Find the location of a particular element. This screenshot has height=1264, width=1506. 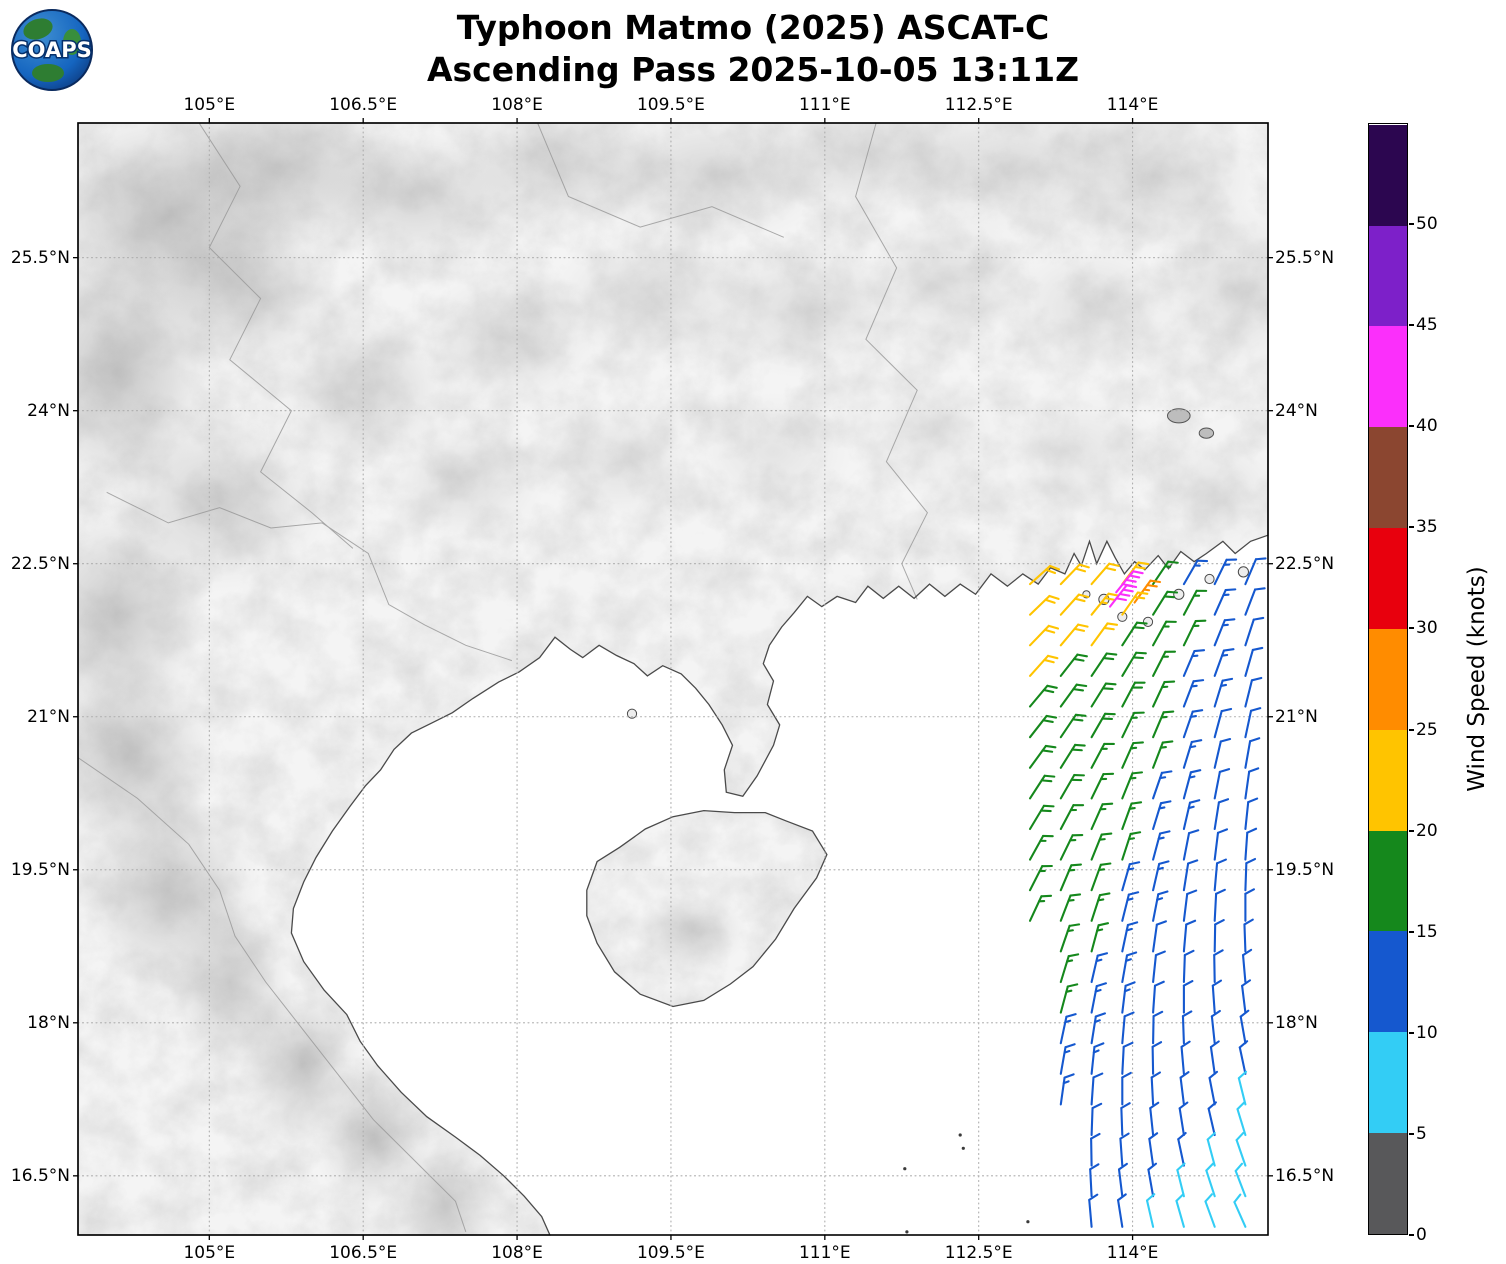

y-tick-label-left: 24°N is located at coordinates (48, 410).